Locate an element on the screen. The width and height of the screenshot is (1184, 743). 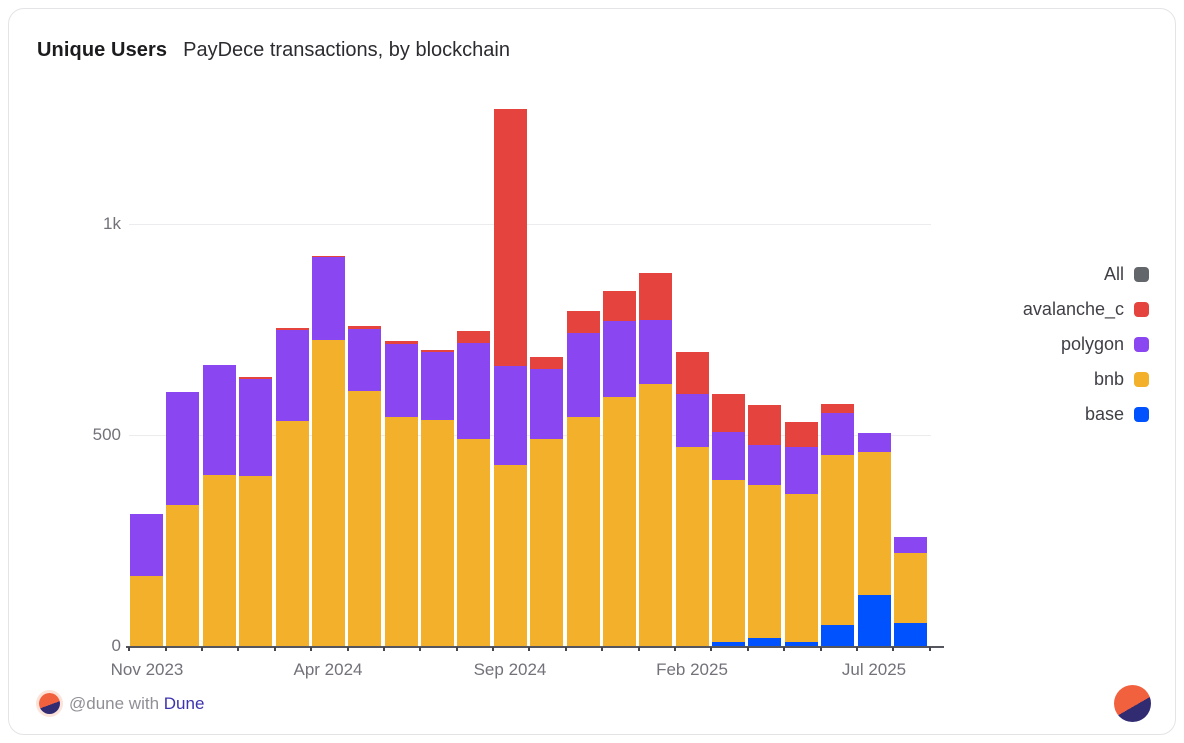
bar-jun-2025 is located at coordinates (837, 525).